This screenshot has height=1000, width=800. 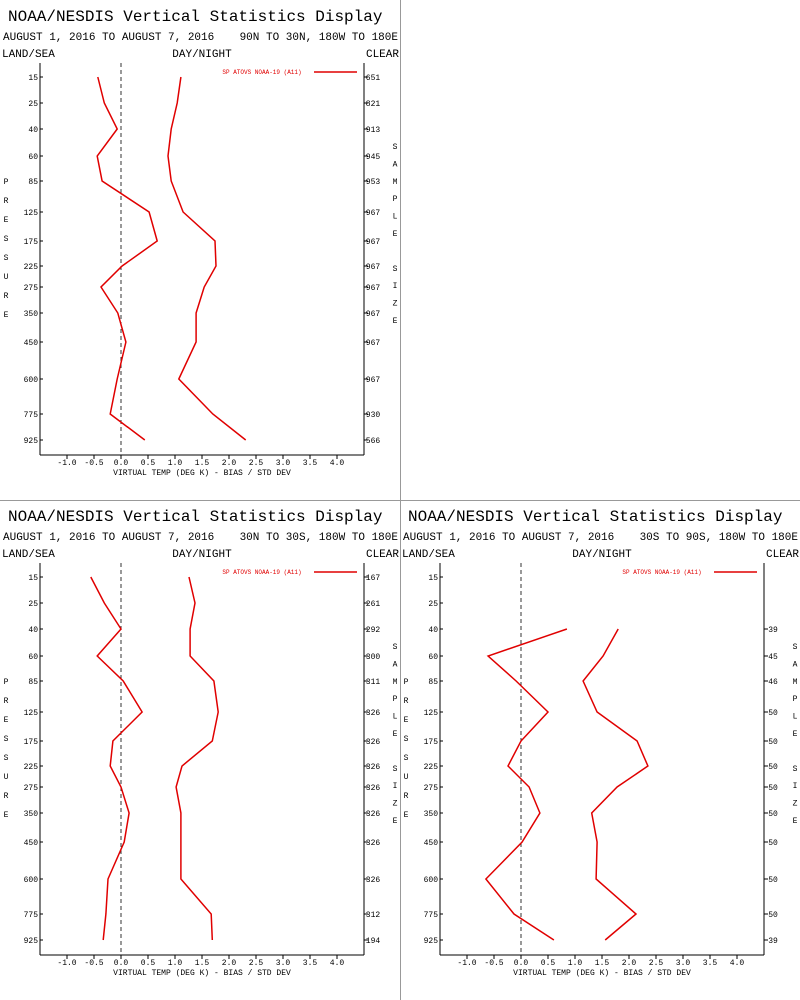 I want to click on region: 90N TO 30N, 180W TO 180E, so click(x=319, y=38).